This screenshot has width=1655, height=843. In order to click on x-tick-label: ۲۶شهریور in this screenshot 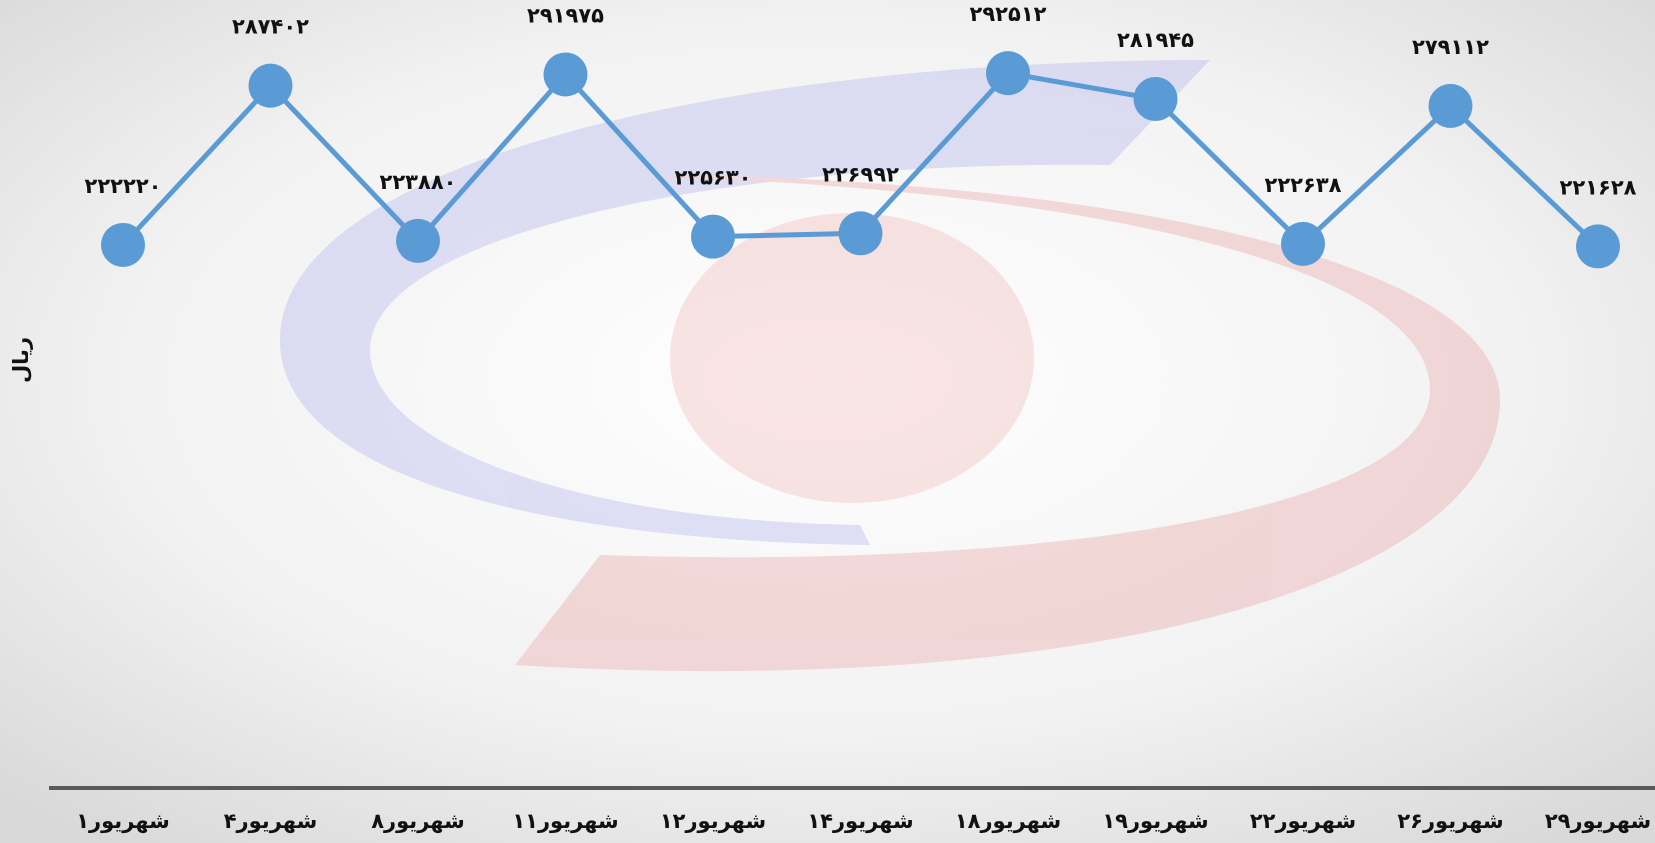, I will do `click(1450, 821)`.